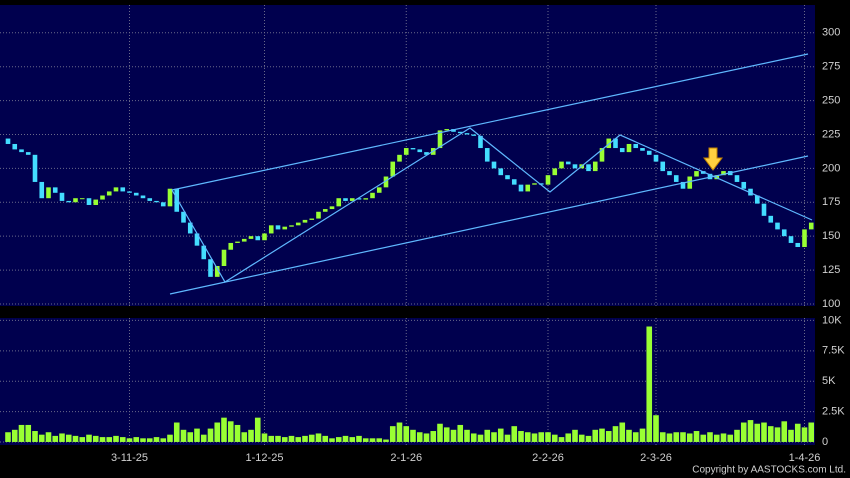  What do you see at coordinates (406, 458) in the screenshot?
I see `x-tick-label: 2-1-26` at bounding box center [406, 458].